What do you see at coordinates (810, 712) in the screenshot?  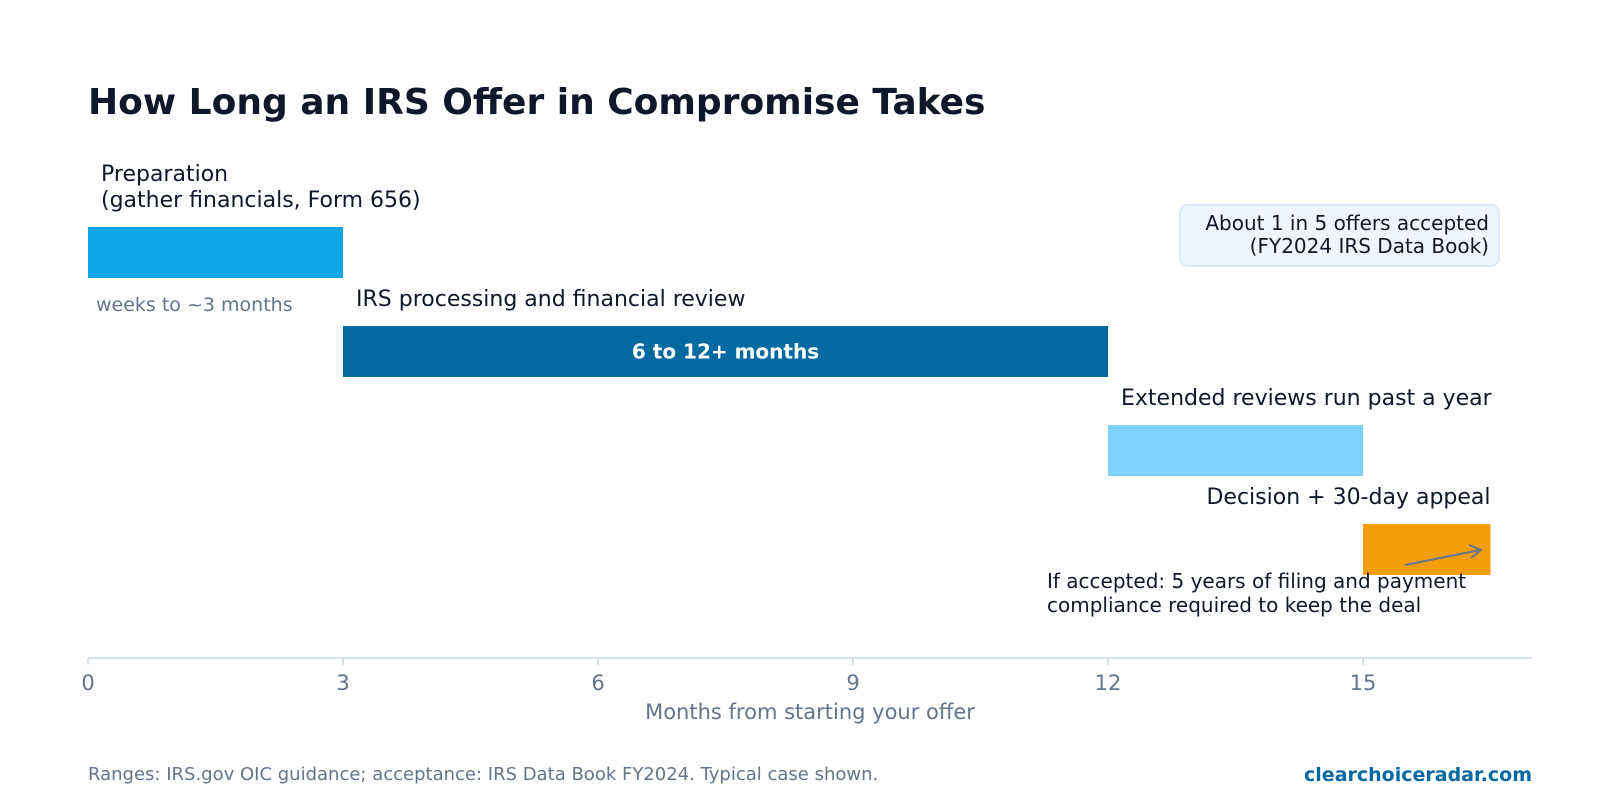 I see `x-axis-title: Months from starting your offer` at bounding box center [810, 712].